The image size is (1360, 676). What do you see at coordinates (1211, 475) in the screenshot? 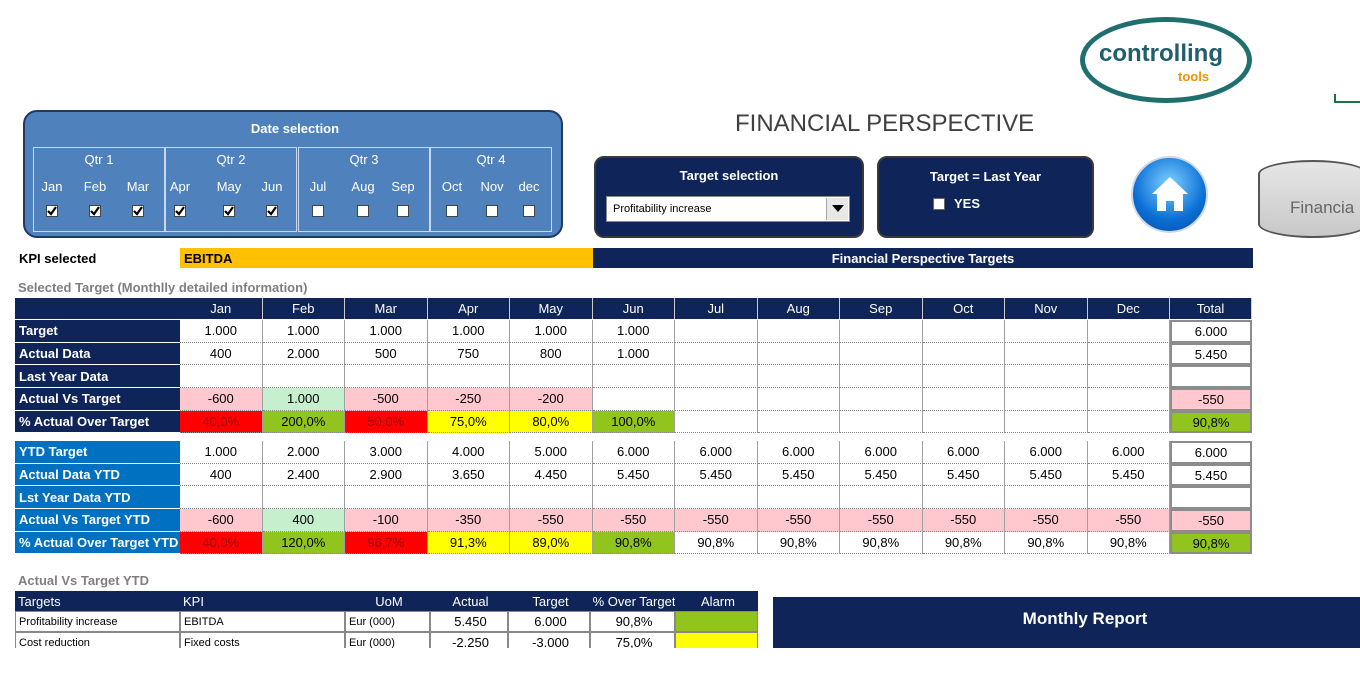
I see `total-cell: 5.450` at bounding box center [1211, 475].